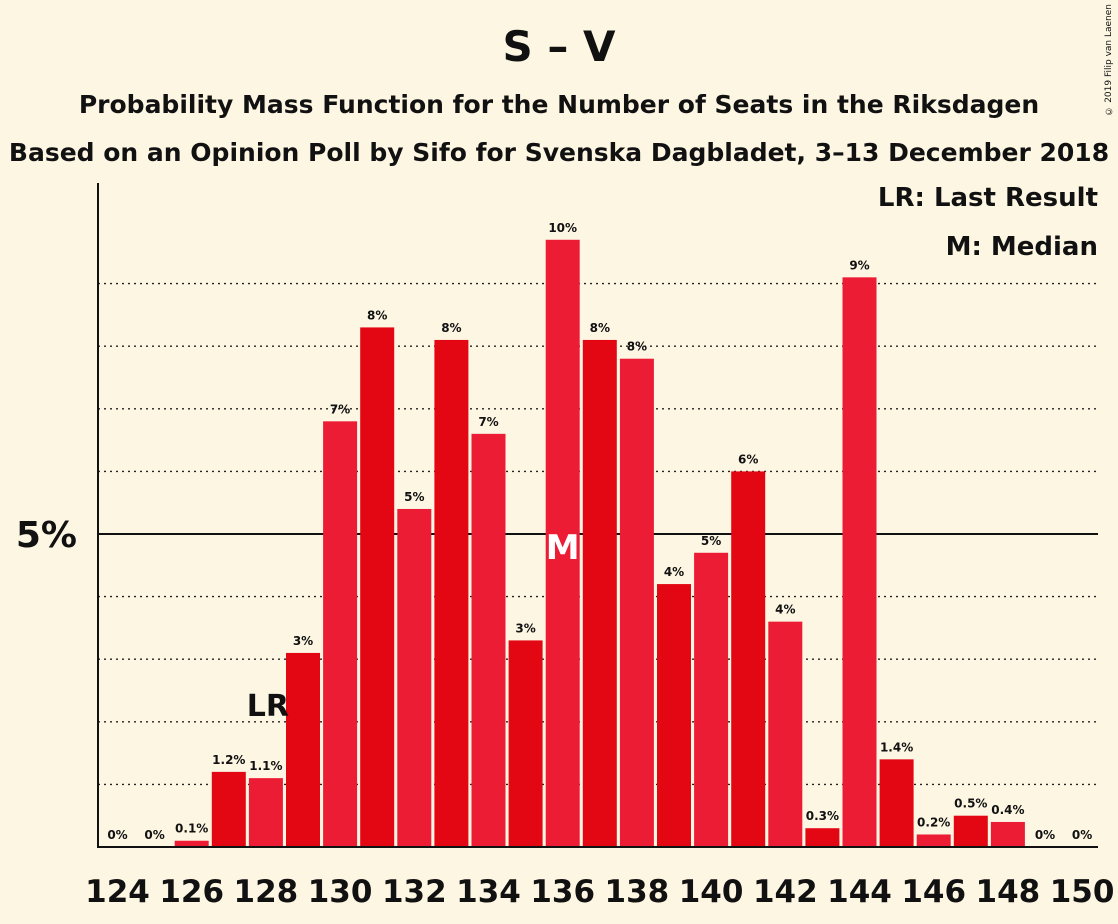 This screenshot has height=924, width=1118. I want to click on x-tick-label-144: 144, so click(859, 892).